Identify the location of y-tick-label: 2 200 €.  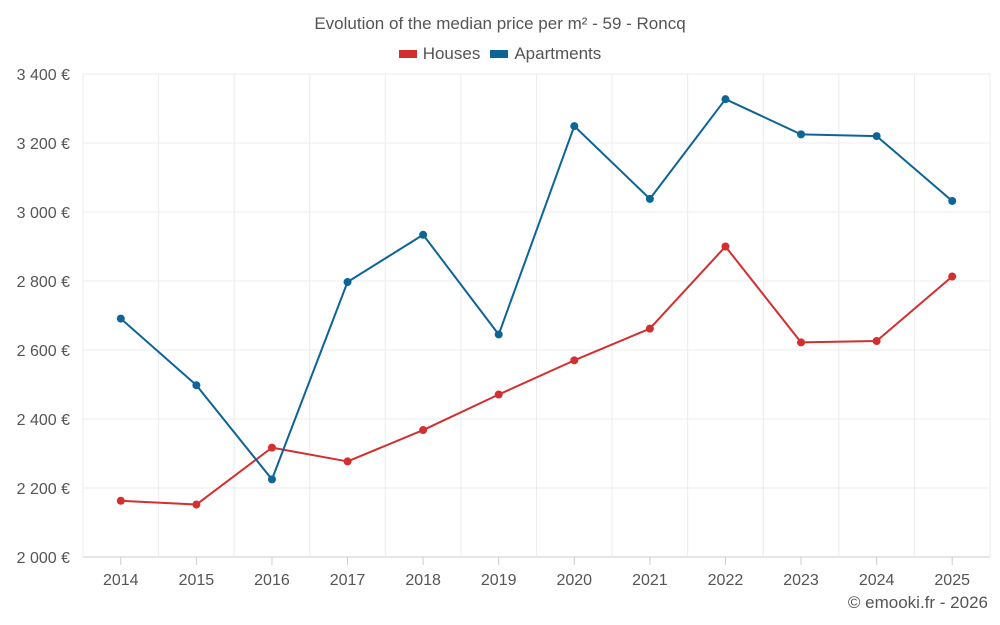
(43, 489).